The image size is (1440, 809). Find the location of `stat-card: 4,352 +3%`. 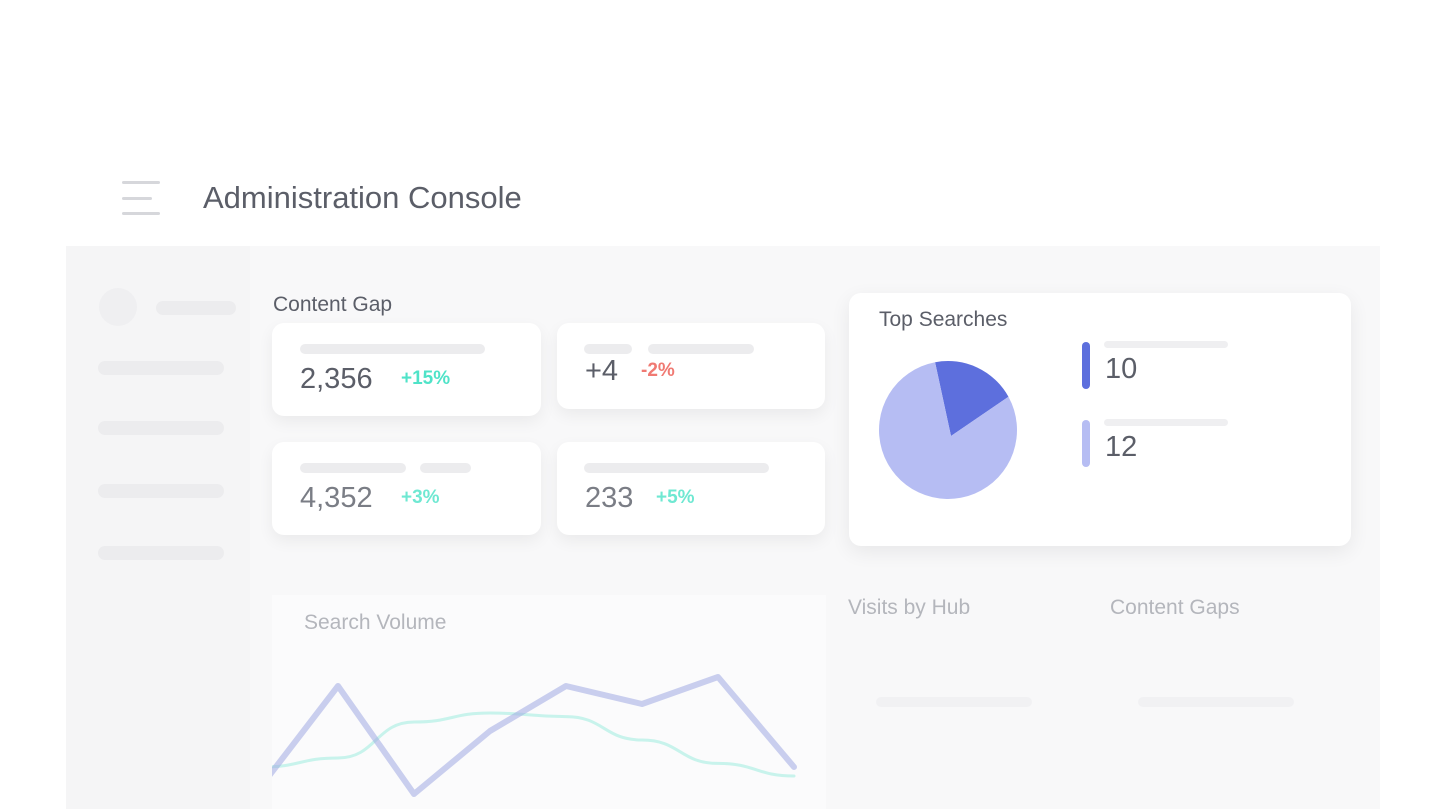

stat-card: 4,352 +3% is located at coordinates (406, 488).